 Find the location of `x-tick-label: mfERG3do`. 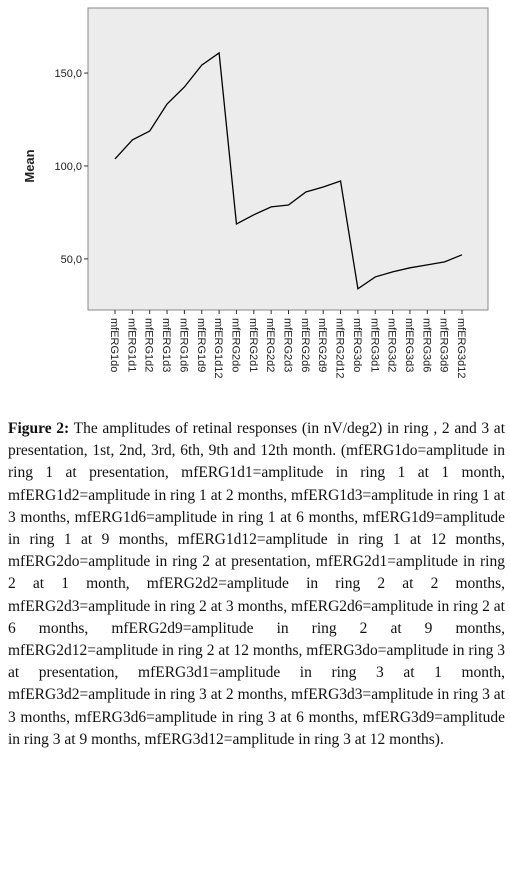

x-tick-label: mfERG3do is located at coordinates (357, 345).